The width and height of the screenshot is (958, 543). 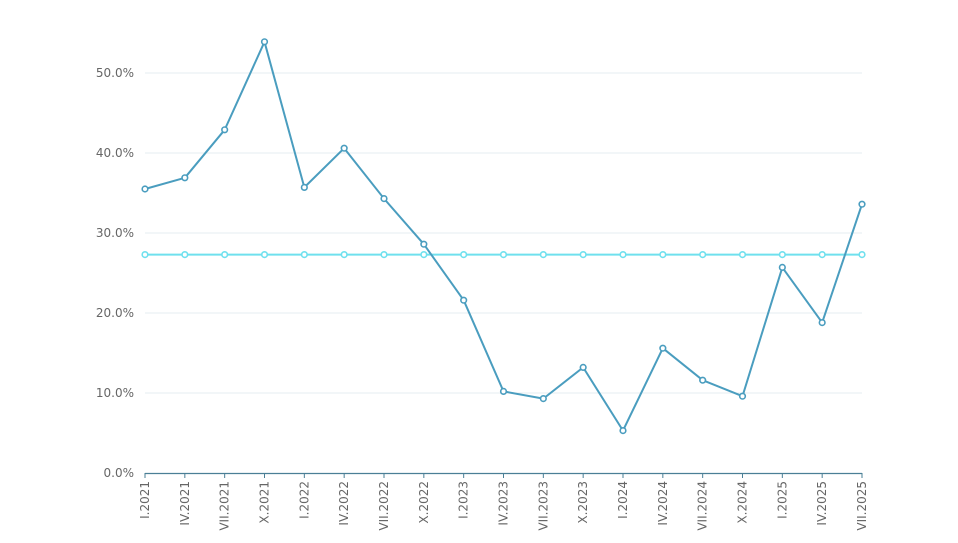 I want to click on x-tick-label: X.2021, so click(x=265, y=502).